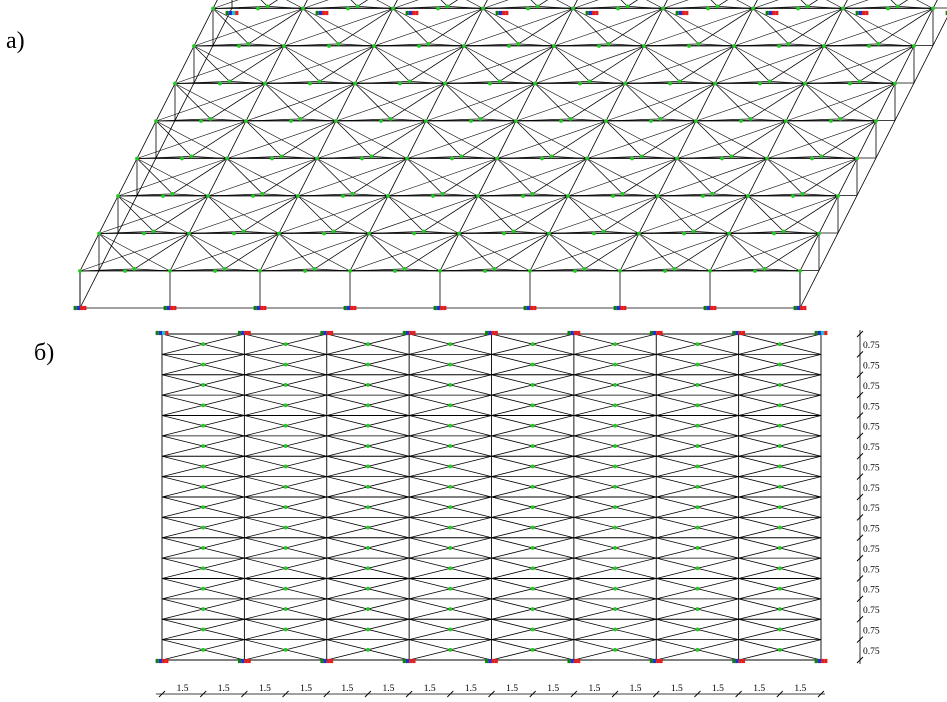 This screenshot has width=947, height=702. What do you see at coordinates (739, 333) in the screenshot?
I see `support-top` at bounding box center [739, 333].